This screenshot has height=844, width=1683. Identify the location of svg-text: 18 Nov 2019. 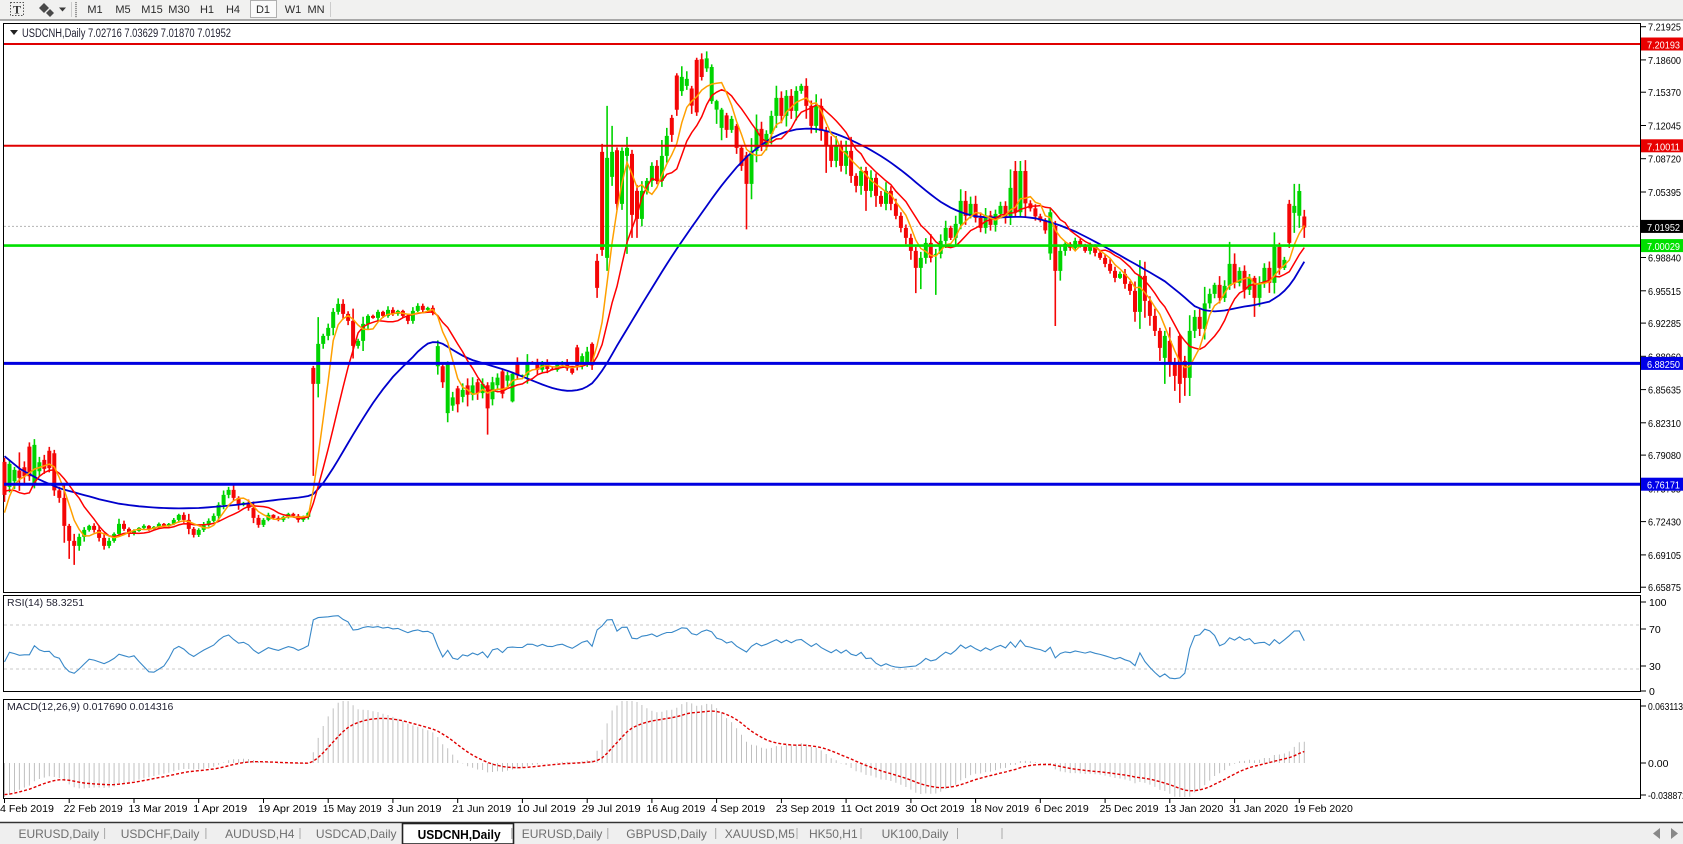
(999, 809).